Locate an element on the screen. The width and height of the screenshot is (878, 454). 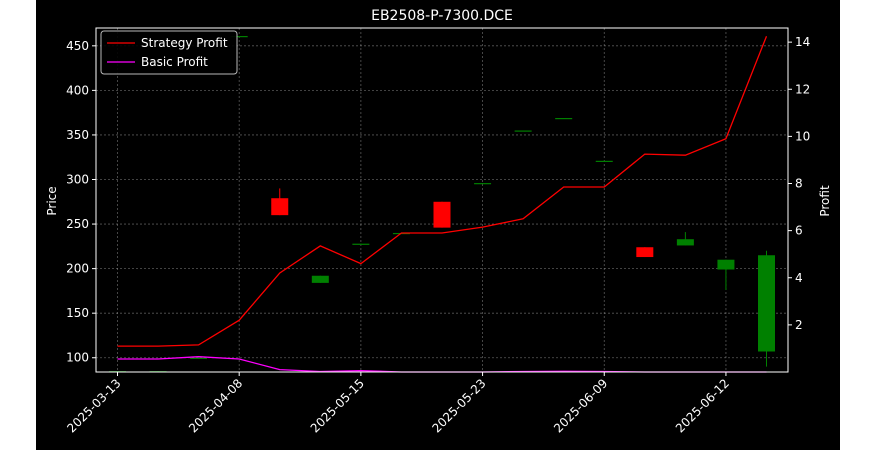
y-axis-label-right: Profit is located at coordinates (825, 201).